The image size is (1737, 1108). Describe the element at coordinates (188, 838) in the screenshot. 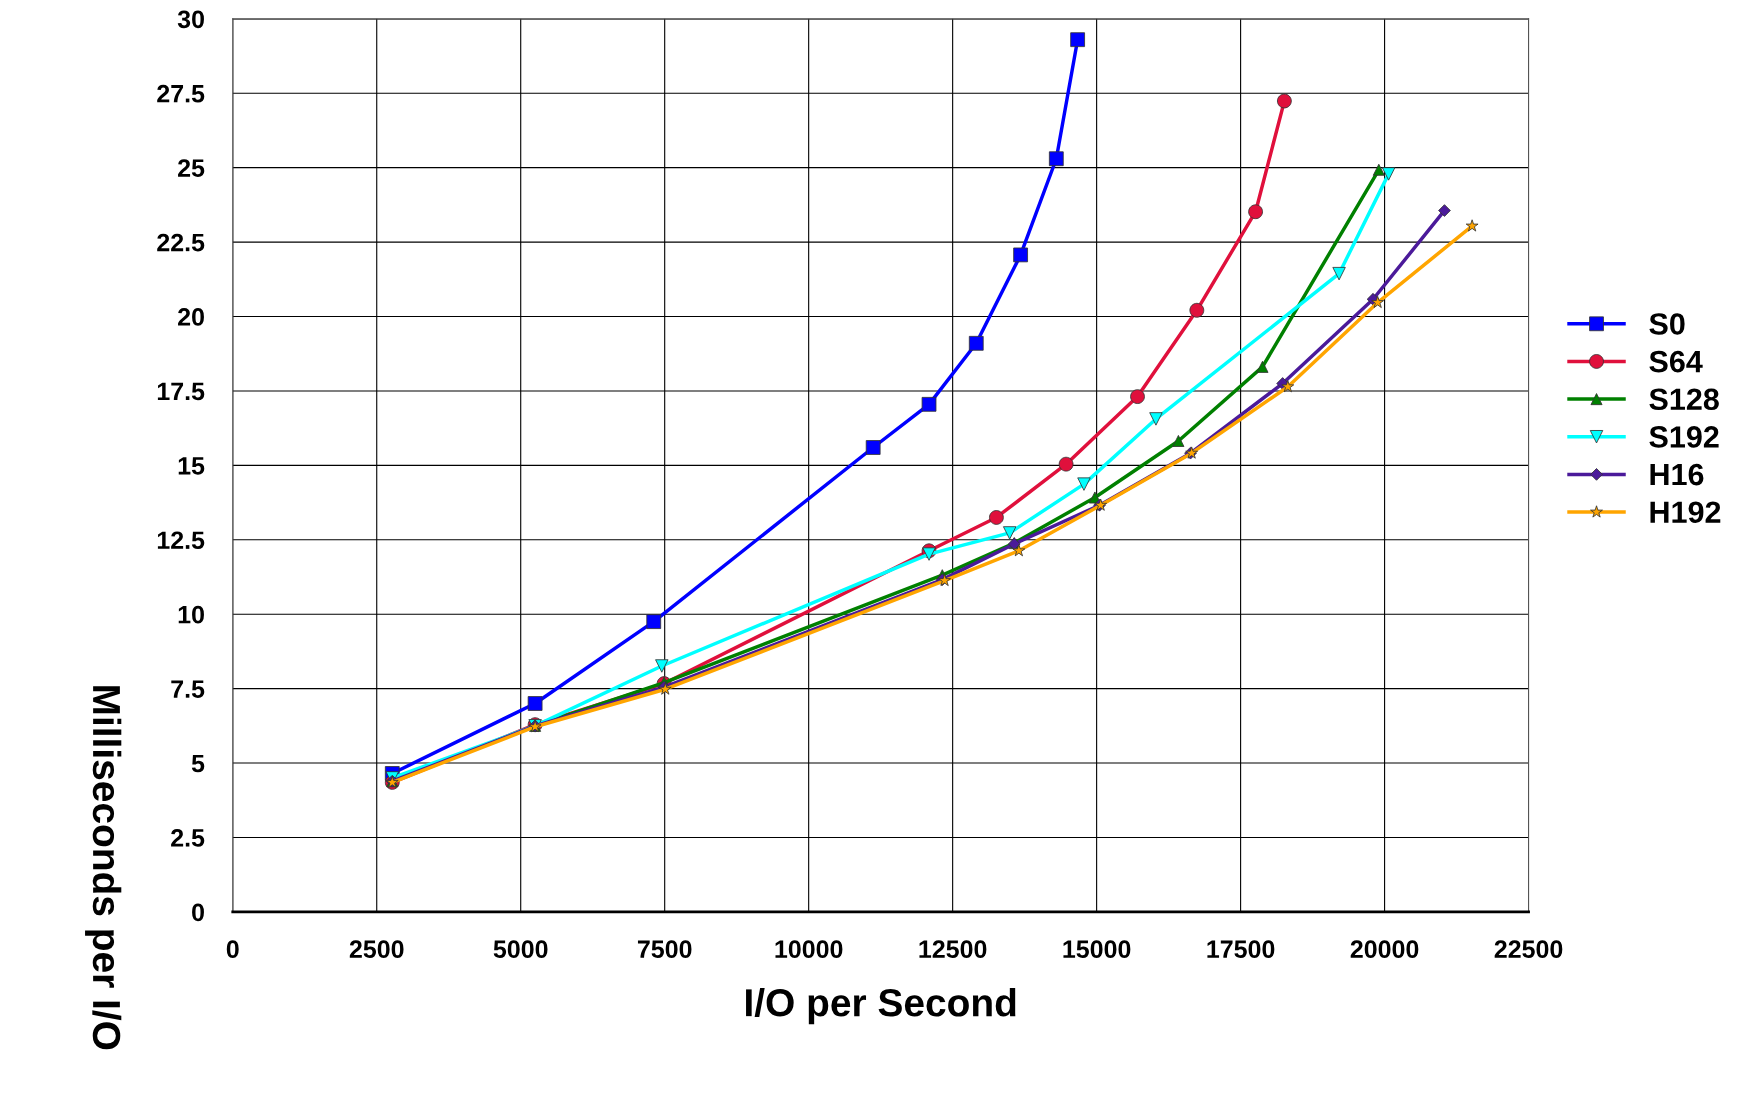

I see `y-tick-label: 2.5` at that location.